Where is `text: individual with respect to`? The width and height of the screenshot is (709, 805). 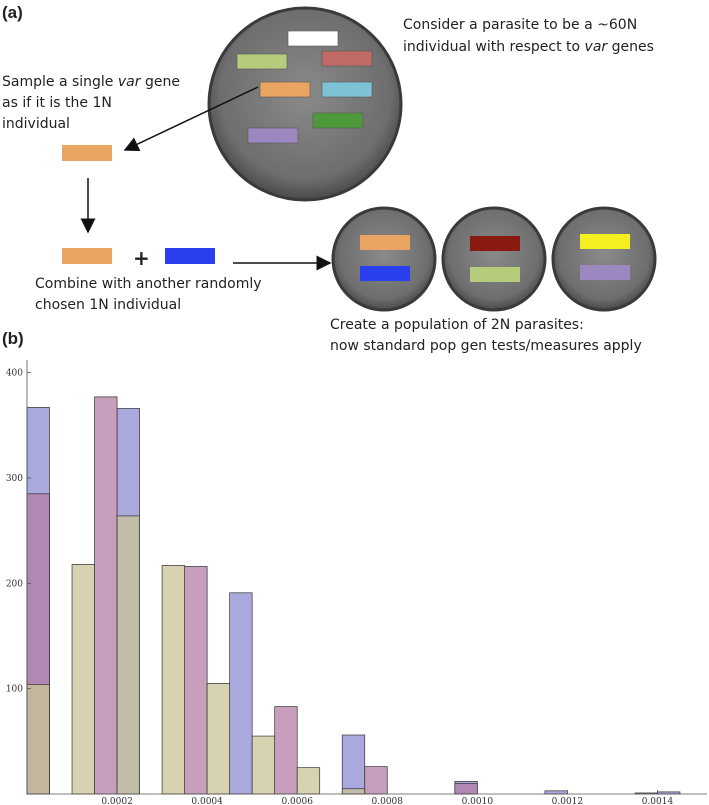 text: individual with respect to is located at coordinates (494, 47).